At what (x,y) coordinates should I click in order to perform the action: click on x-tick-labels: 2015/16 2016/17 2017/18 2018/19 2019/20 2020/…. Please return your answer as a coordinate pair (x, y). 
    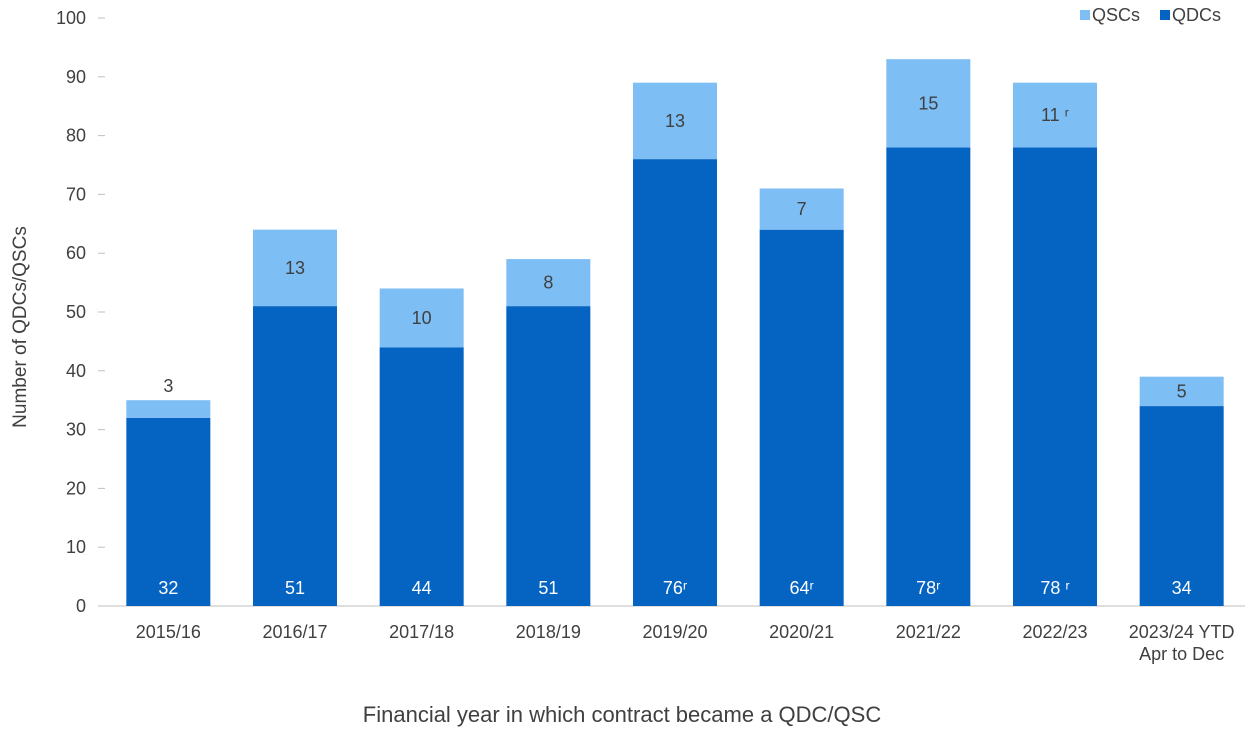
    Looking at the image, I should click on (685, 643).